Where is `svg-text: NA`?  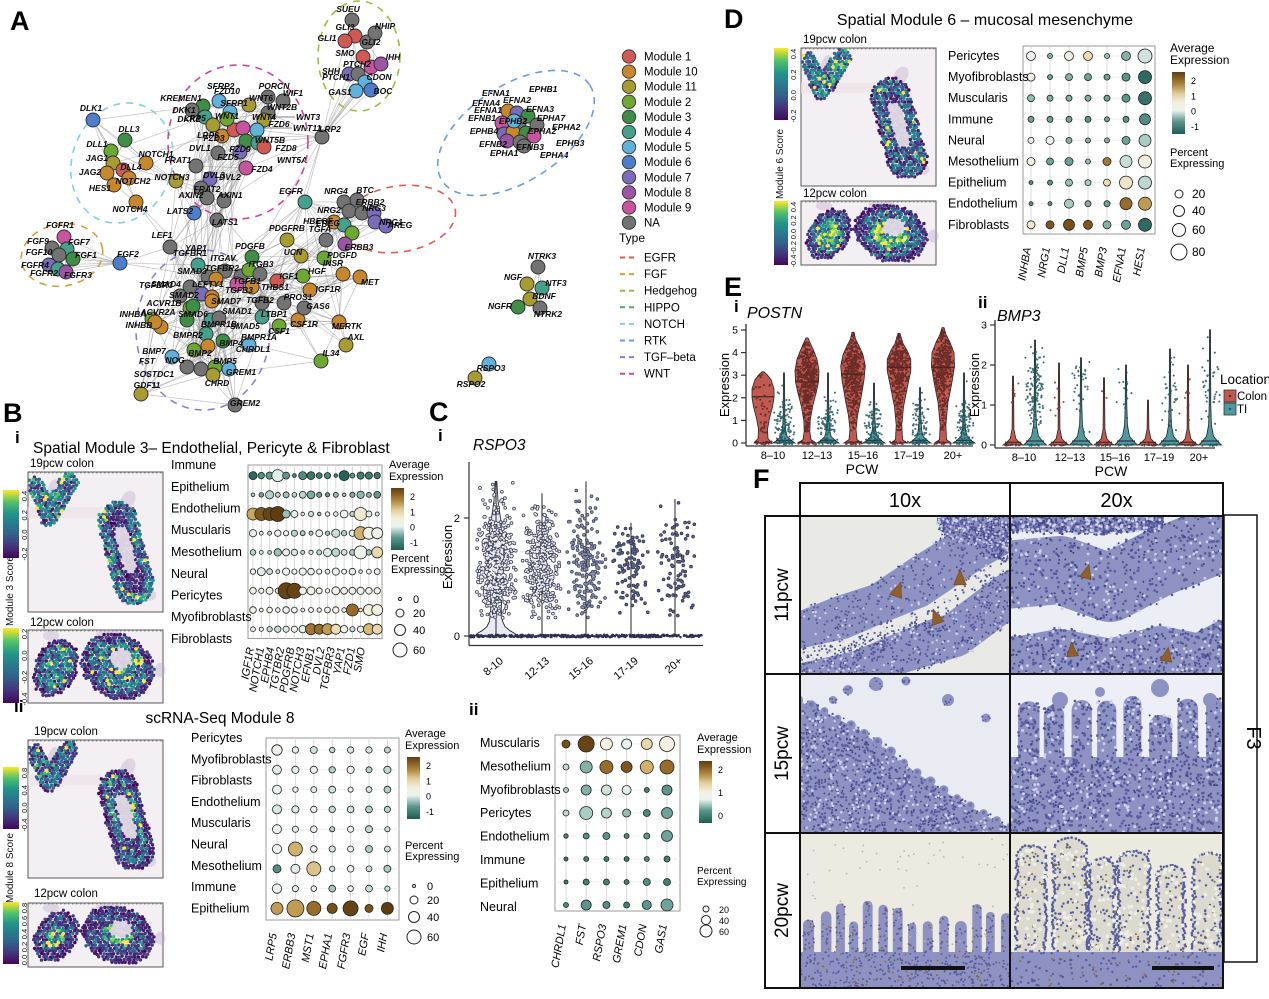
svg-text: NA is located at coordinates (652, 224).